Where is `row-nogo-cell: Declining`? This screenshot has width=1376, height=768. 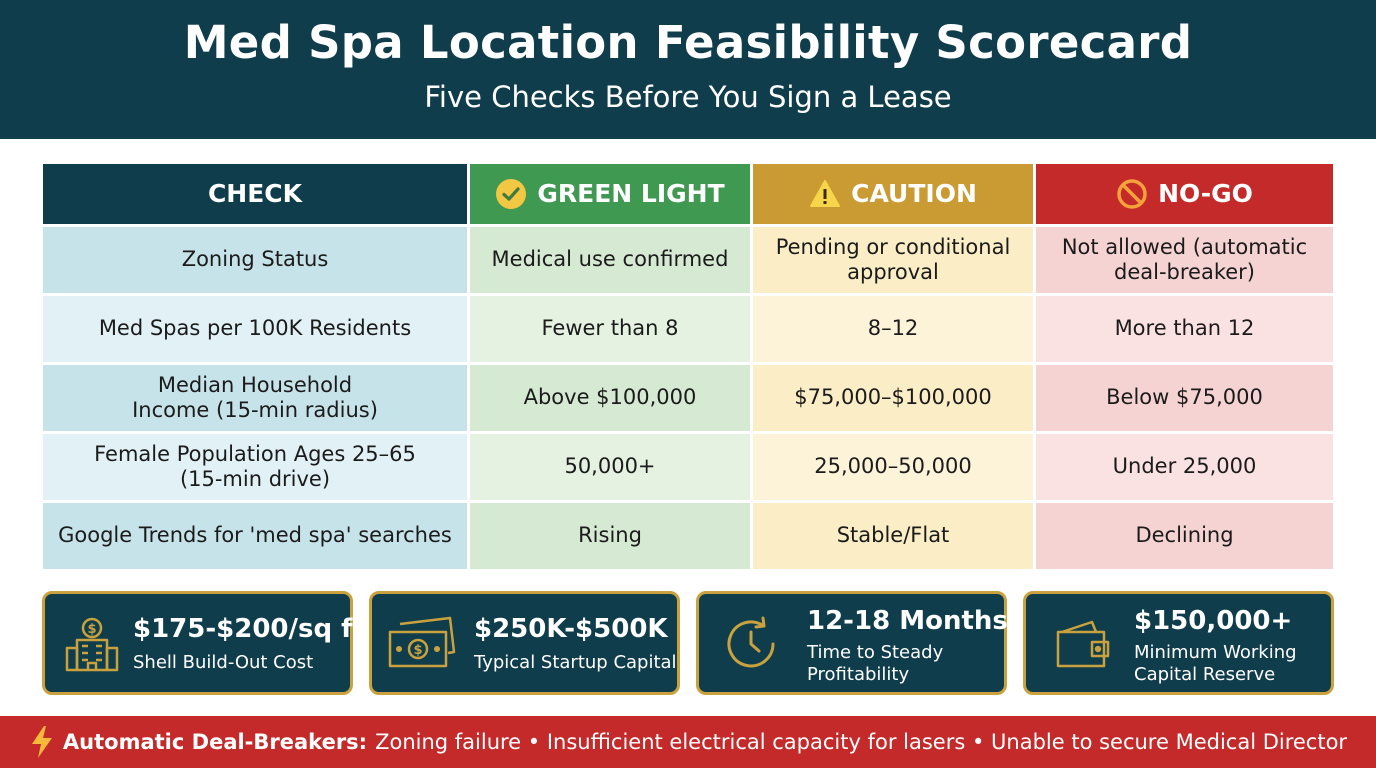
row-nogo-cell: Declining is located at coordinates (1184, 536).